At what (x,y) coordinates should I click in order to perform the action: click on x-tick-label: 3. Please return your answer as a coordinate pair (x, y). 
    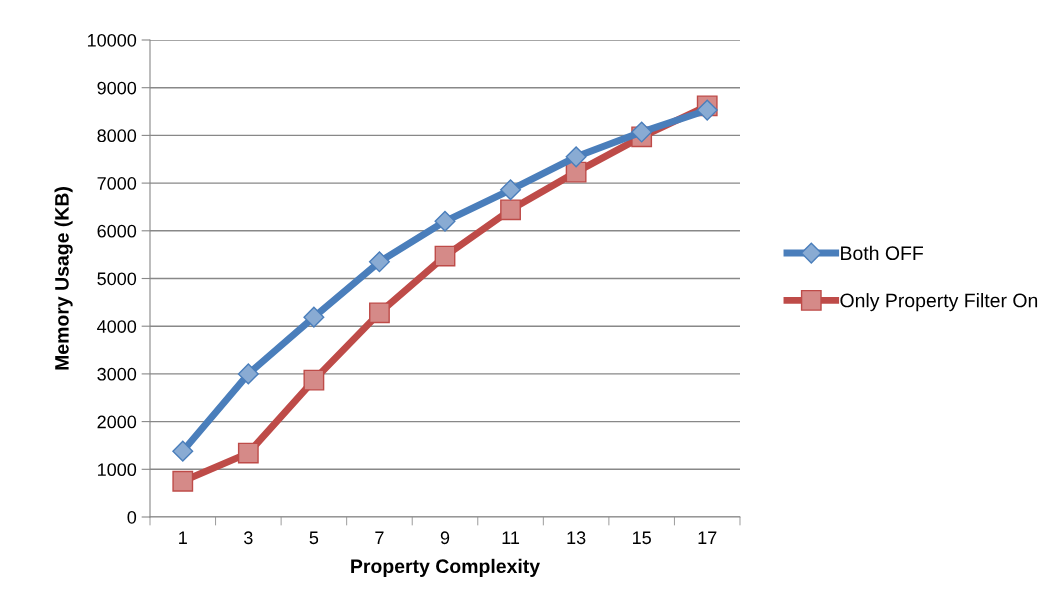
    Looking at the image, I should click on (248, 538).